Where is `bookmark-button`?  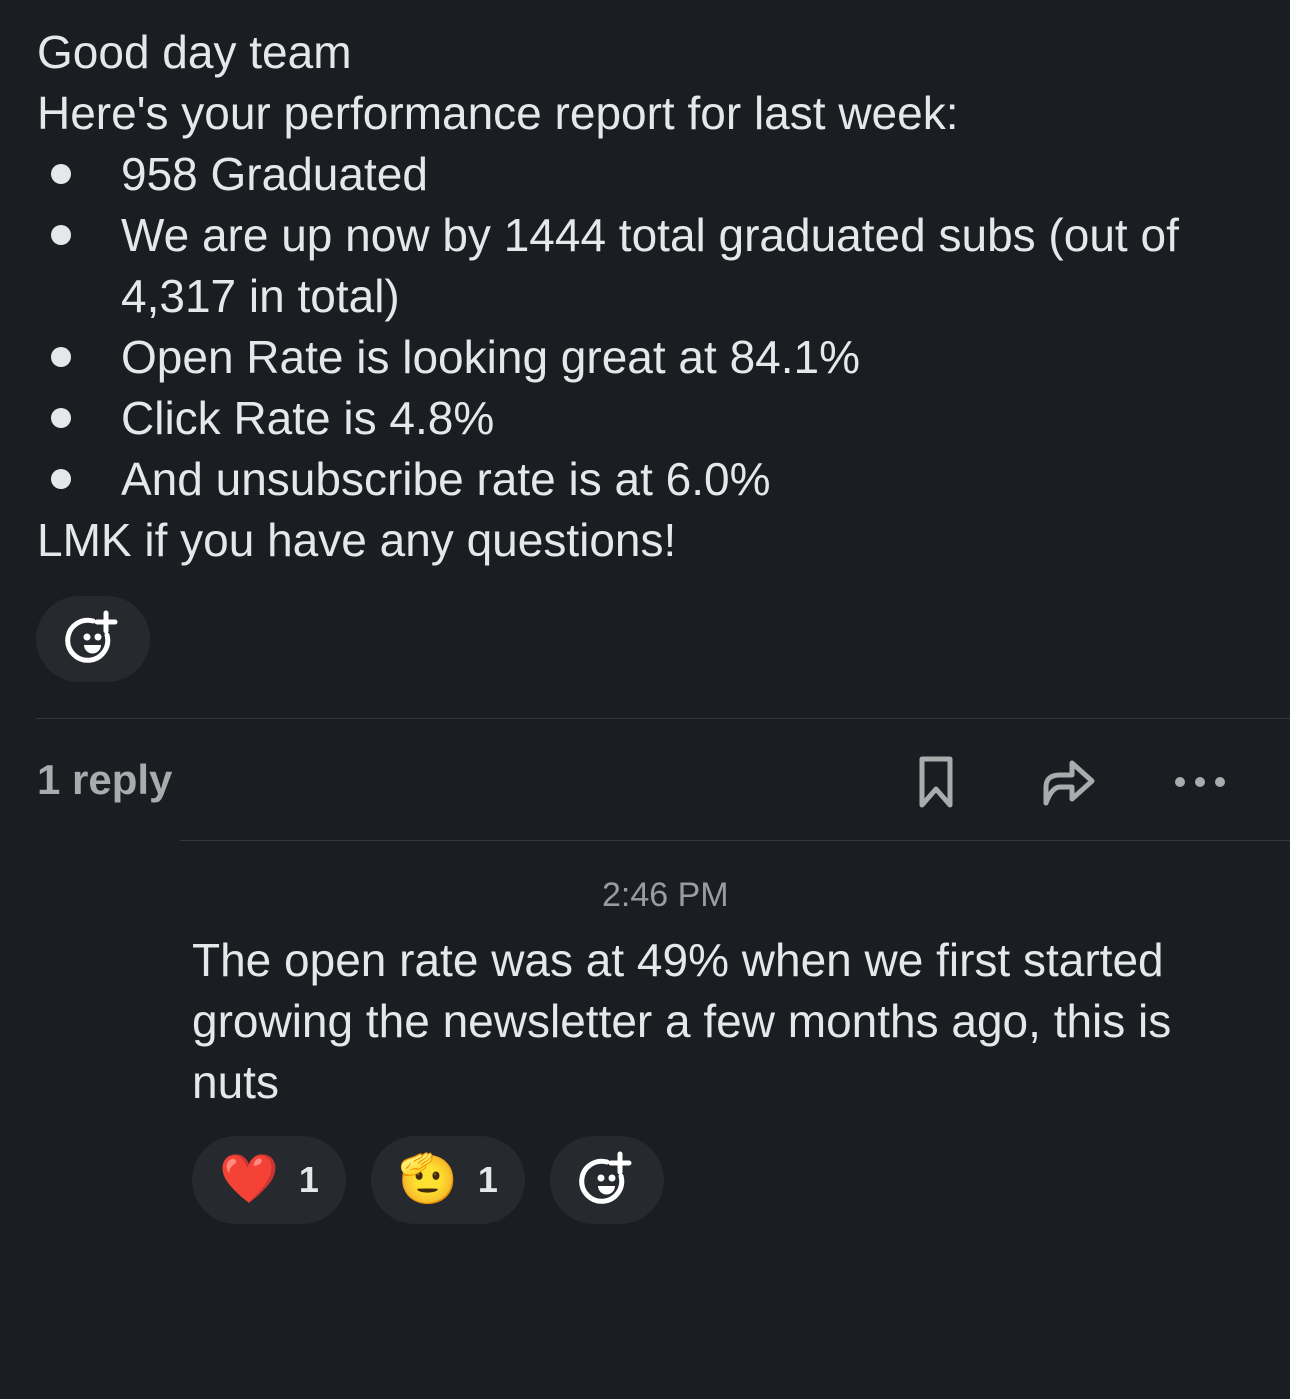
bookmark-button is located at coordinates (936, 782).